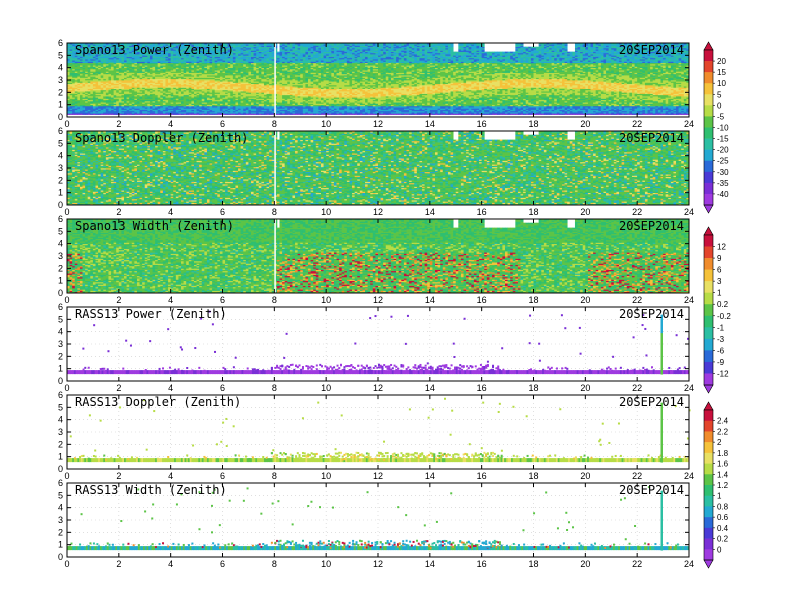 Image resolution: width=792 pixels, height=612 pixels. I want to click on panel-title: Spano13 Width (Zenith), so click(154, 226).